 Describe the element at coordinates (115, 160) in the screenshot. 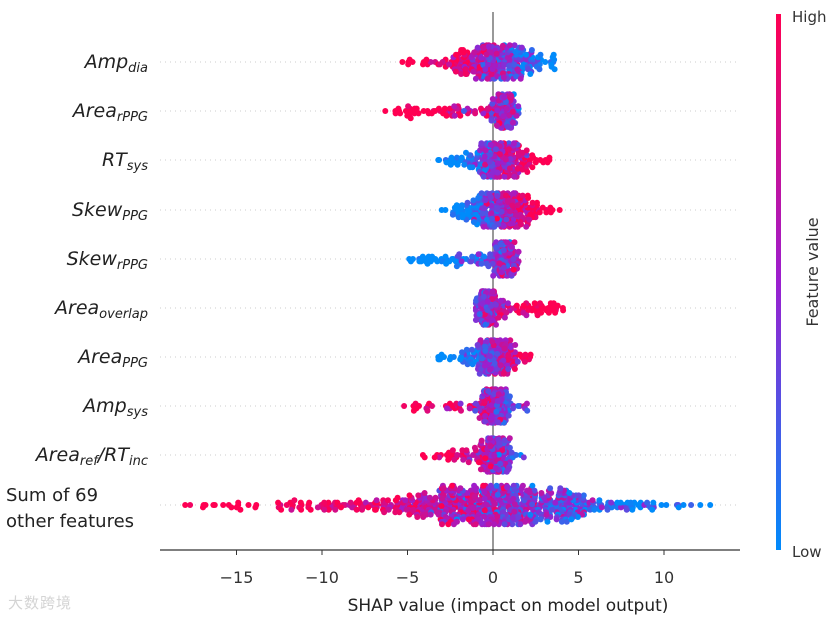

I see `feature-label-main: RT` at that location.